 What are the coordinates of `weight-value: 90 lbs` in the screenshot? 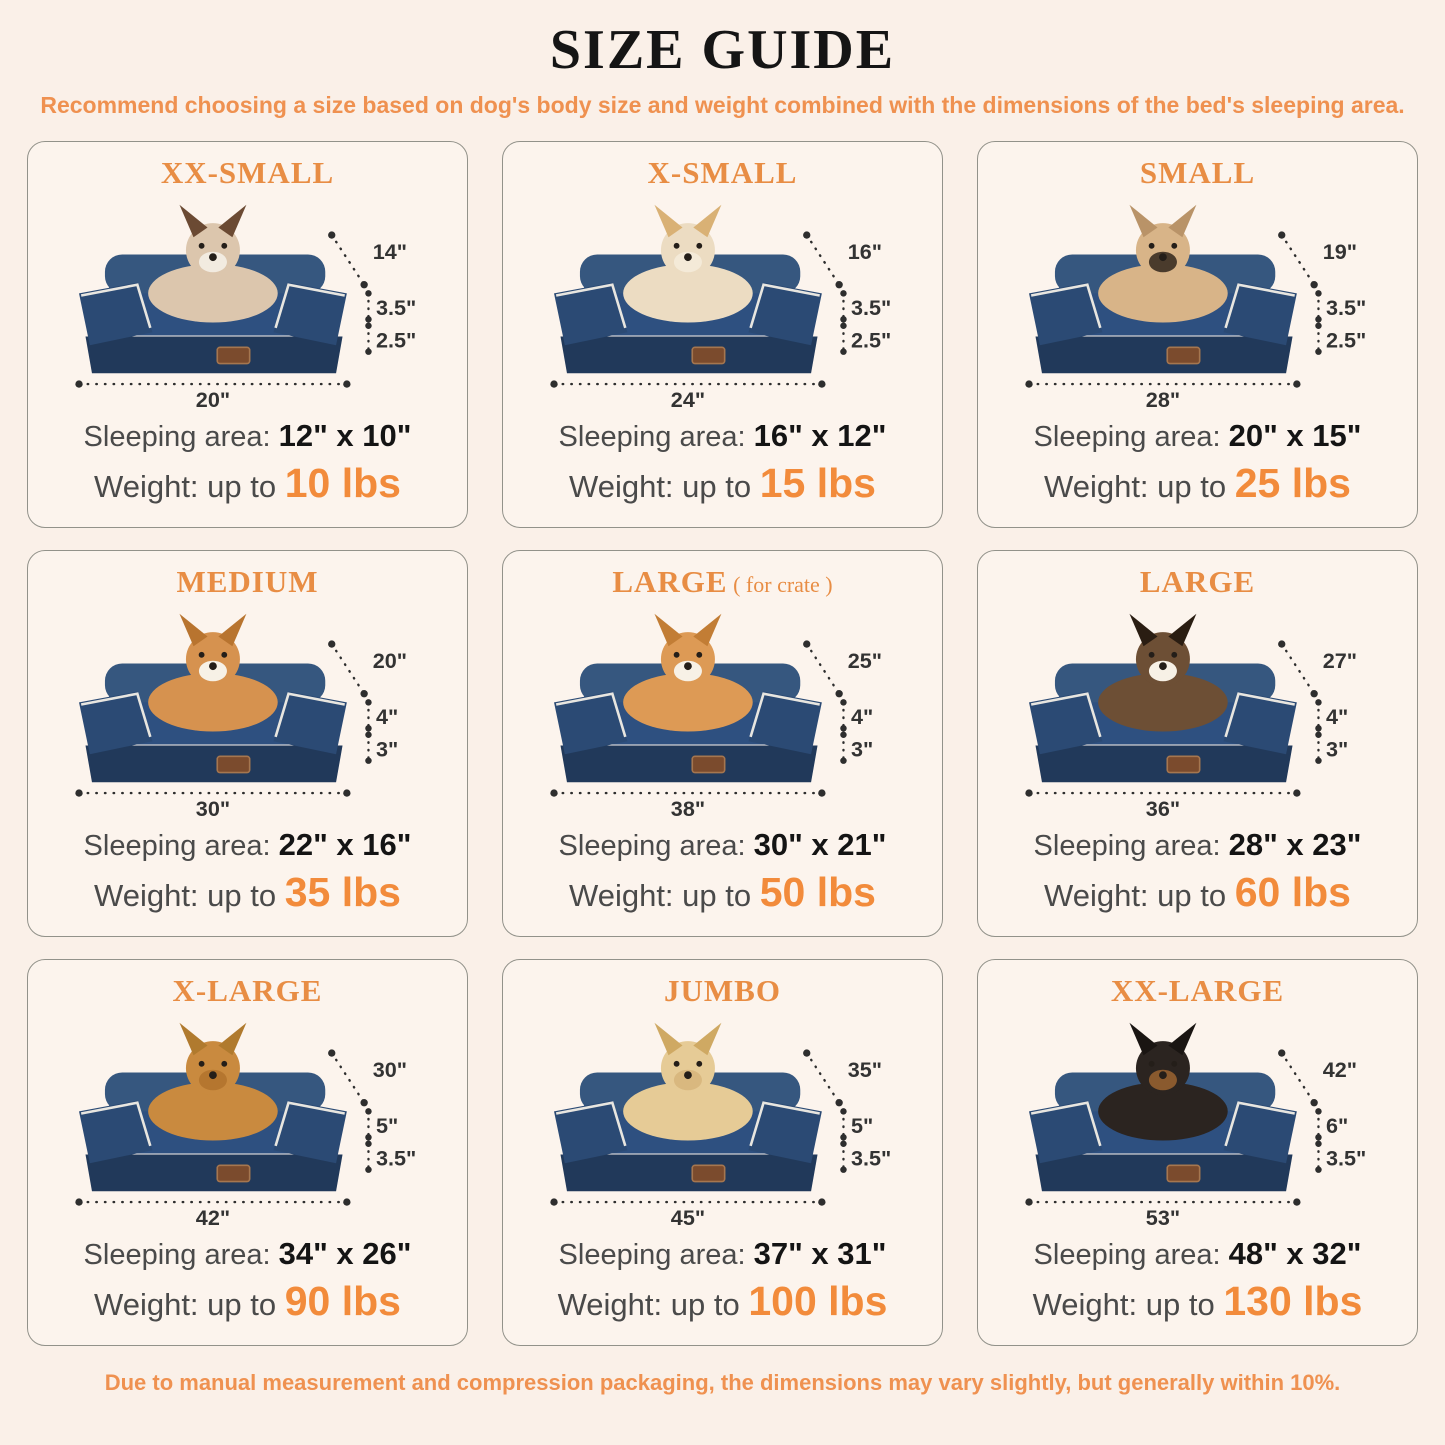 It's located at (342, 1300).